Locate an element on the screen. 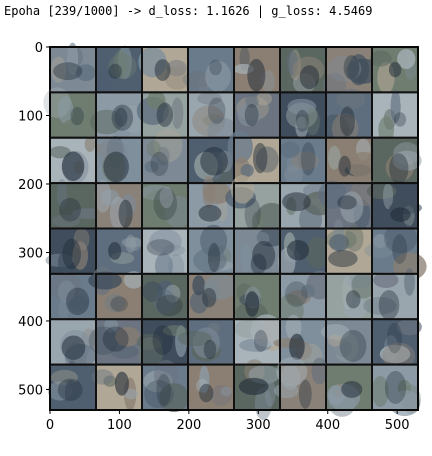 The image size is (432, 456). x-tick-label: 500 is located at coordinates (397, 425).